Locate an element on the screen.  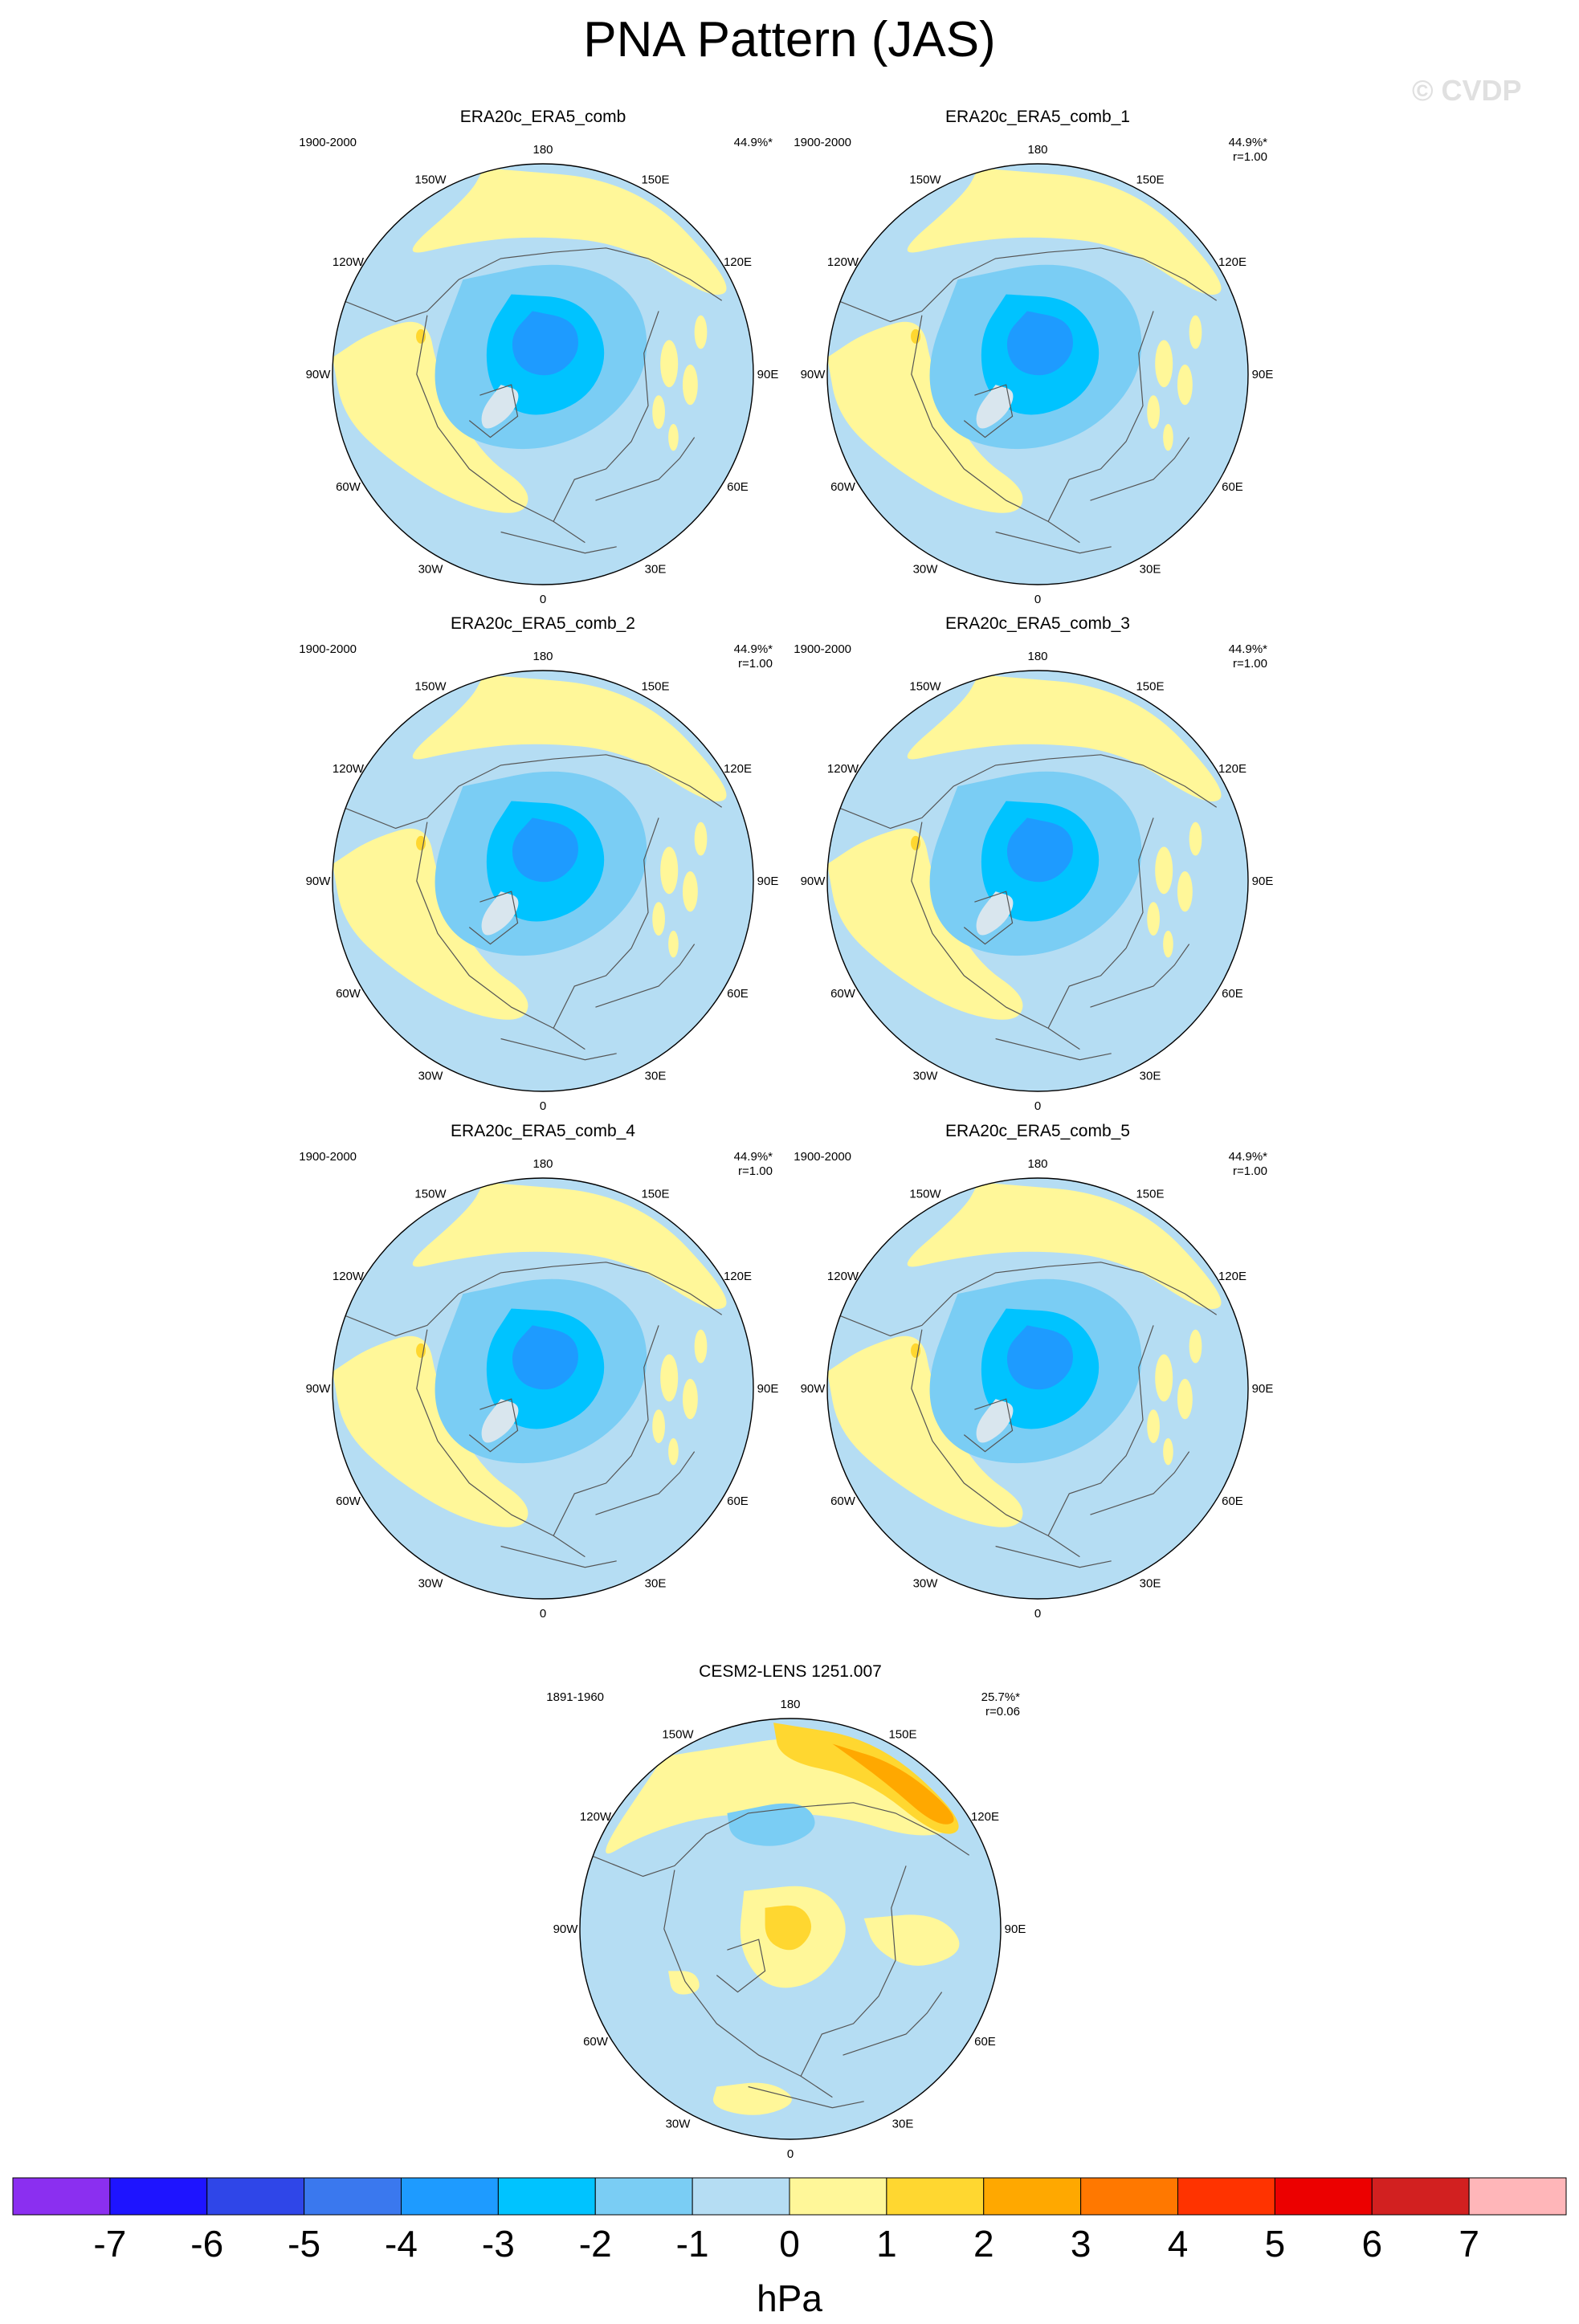
land-patch is located at coordinates (500, 914).